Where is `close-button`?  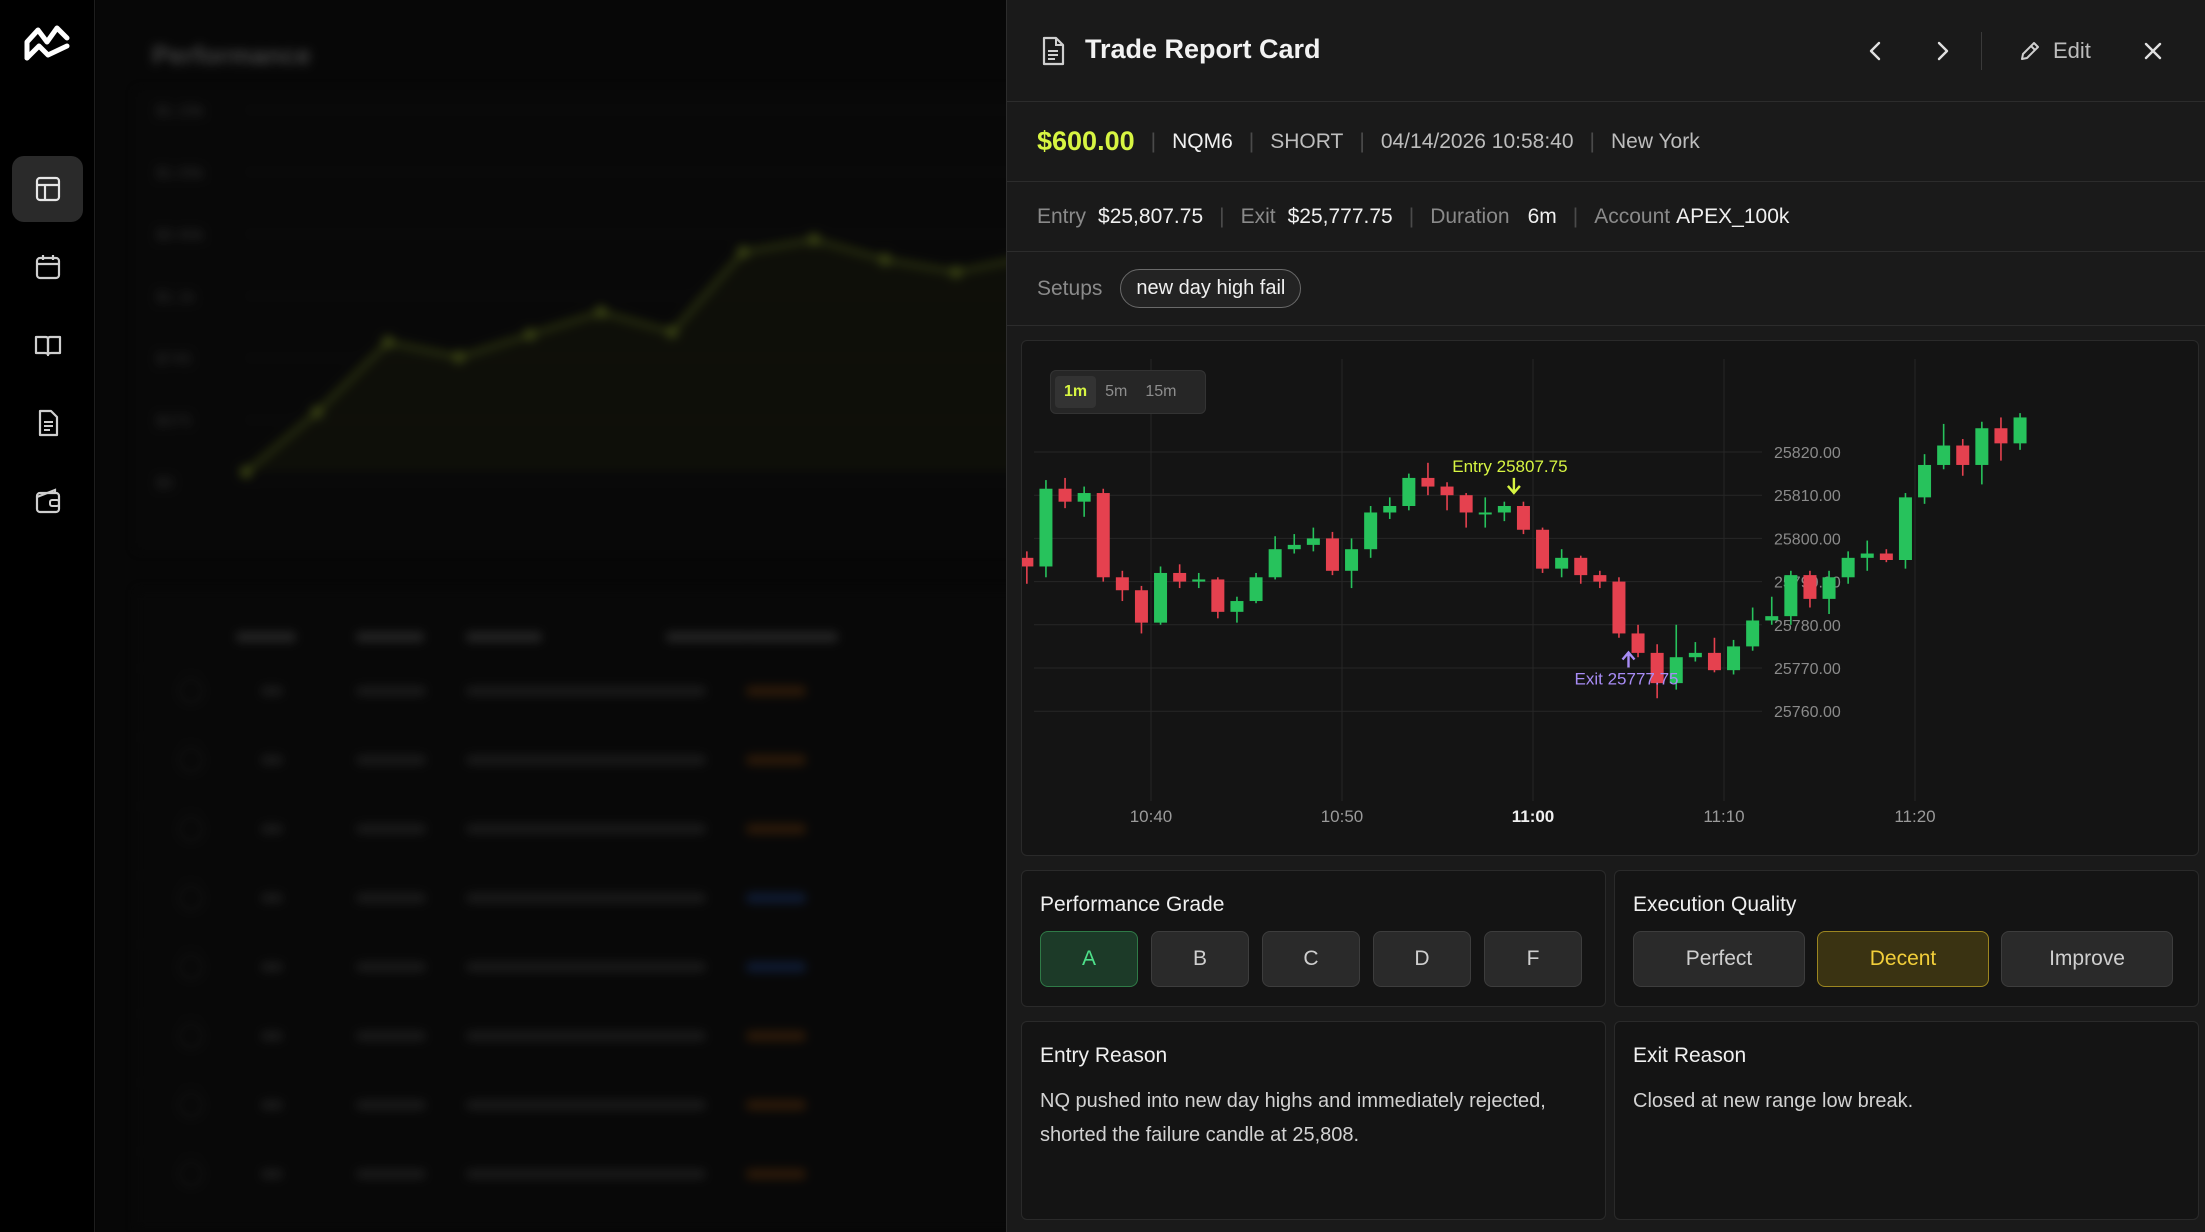
close-button is located at coordinates (2153, 51).